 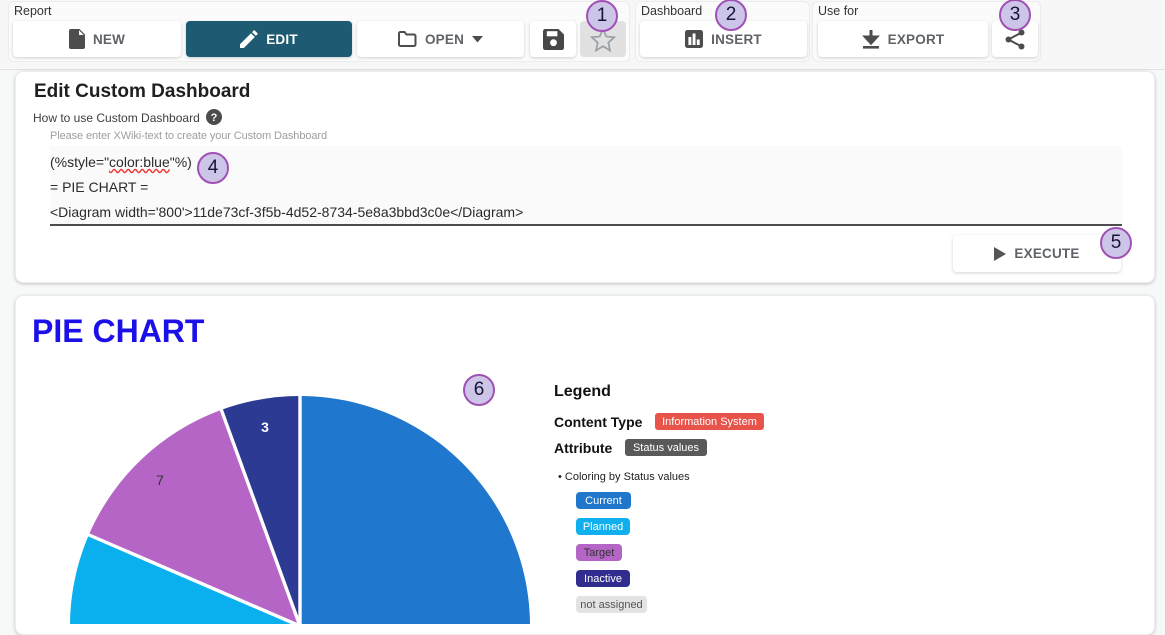 What do you see at coordinates (265, 427) in the screenshot?
I see `svg-text: 3` at bounding box center [265, 427].